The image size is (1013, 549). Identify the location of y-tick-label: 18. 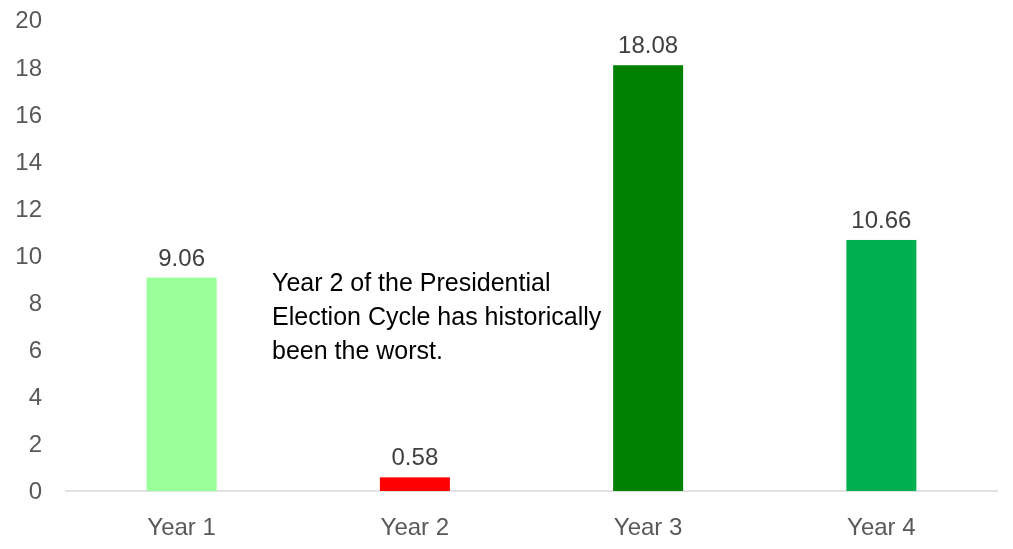
(28, 67).